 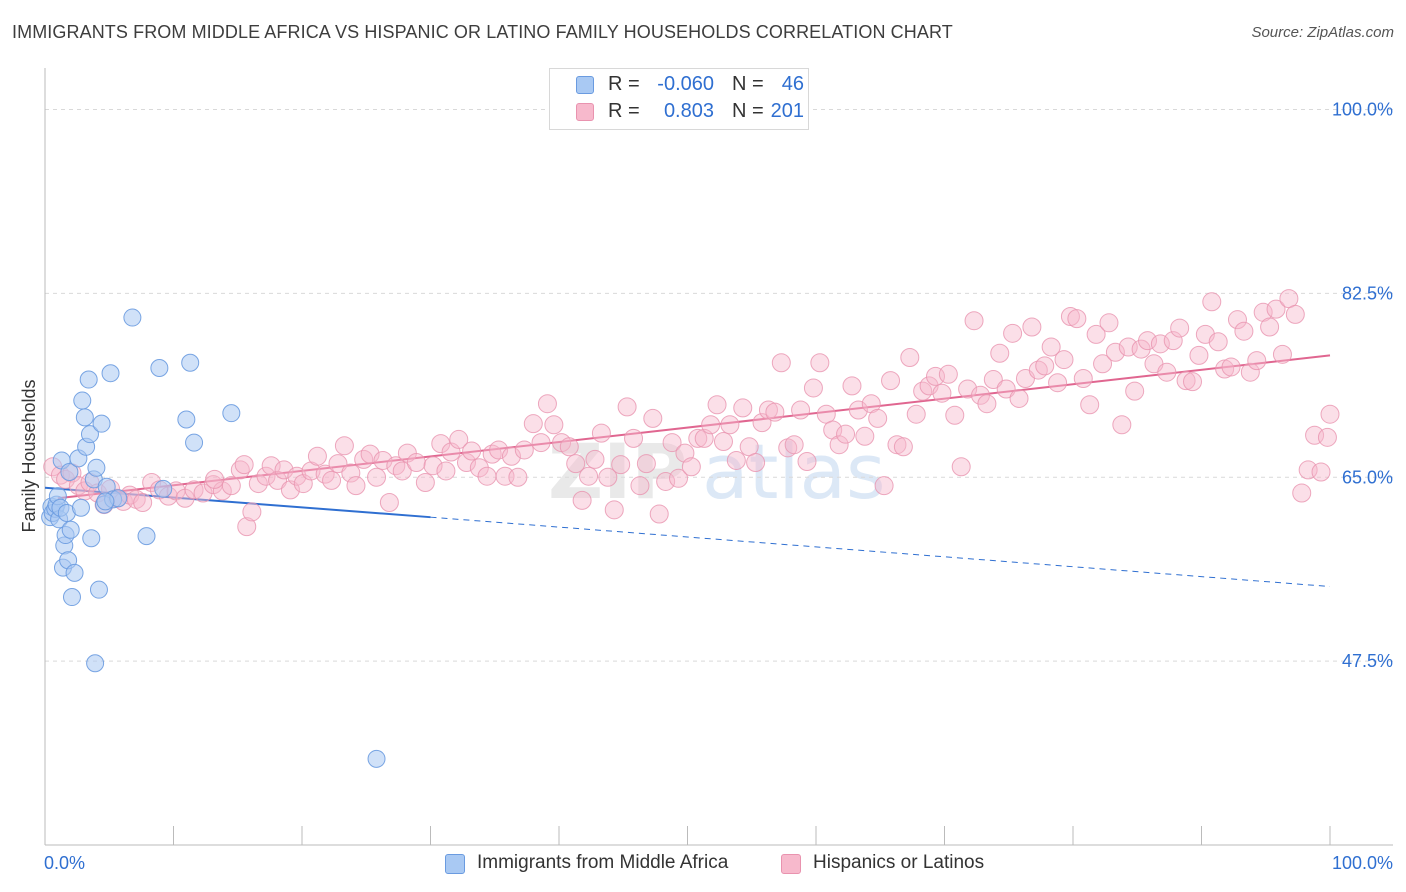 I want to click on legend-label-blue: Immigrants from Middle Africa, so click(x=603, y=862).